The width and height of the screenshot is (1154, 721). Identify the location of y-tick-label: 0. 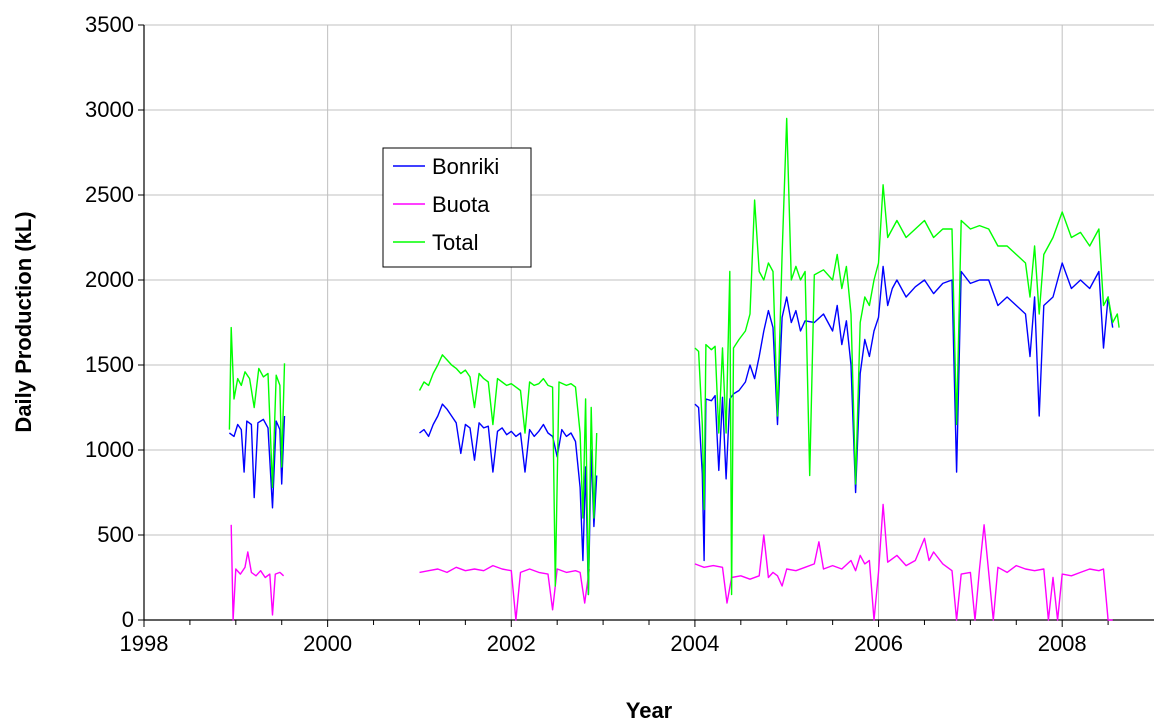
(128, 619).